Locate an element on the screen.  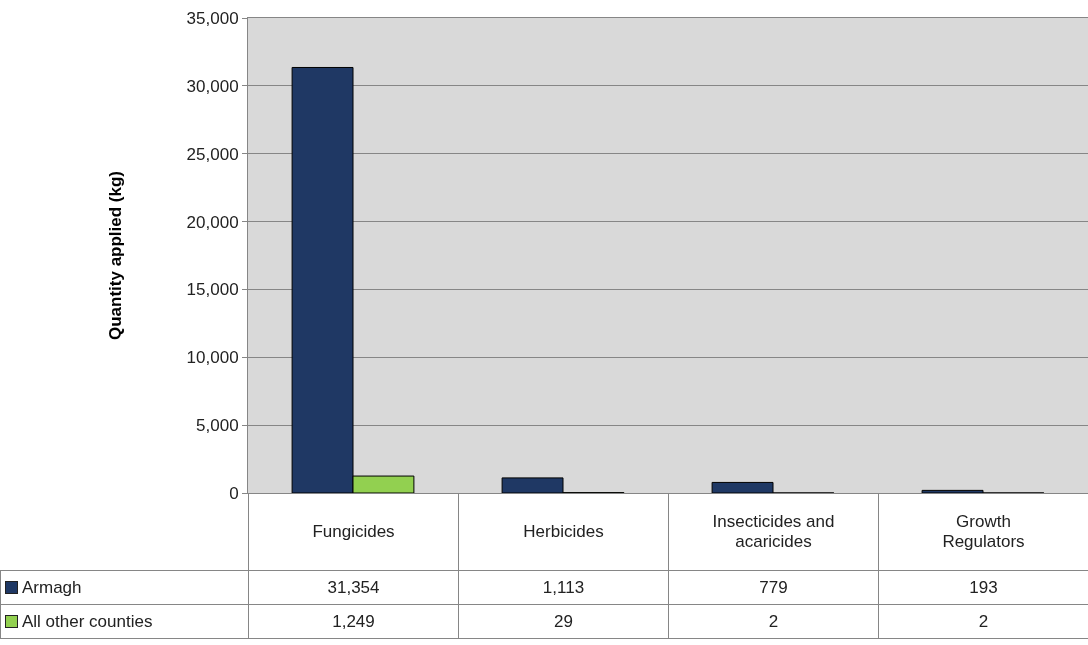
y-tick-label: 25,000 is located at coordinates (212, 154).